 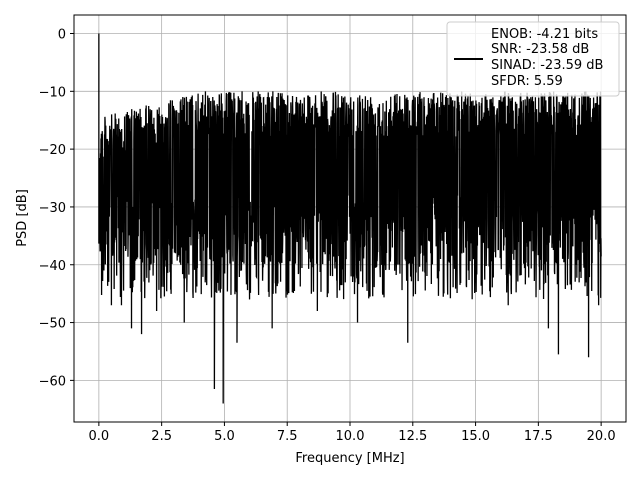 I want to click on legend-entry-sinad: SINAD: -23.59 dB, so click(x=547, y=65).